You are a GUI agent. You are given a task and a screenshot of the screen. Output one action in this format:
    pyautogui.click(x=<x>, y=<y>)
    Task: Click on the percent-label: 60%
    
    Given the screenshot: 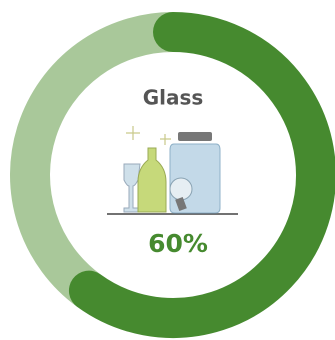 What is the action you would take?
    pyautogui.click(x=178, y=243)
    